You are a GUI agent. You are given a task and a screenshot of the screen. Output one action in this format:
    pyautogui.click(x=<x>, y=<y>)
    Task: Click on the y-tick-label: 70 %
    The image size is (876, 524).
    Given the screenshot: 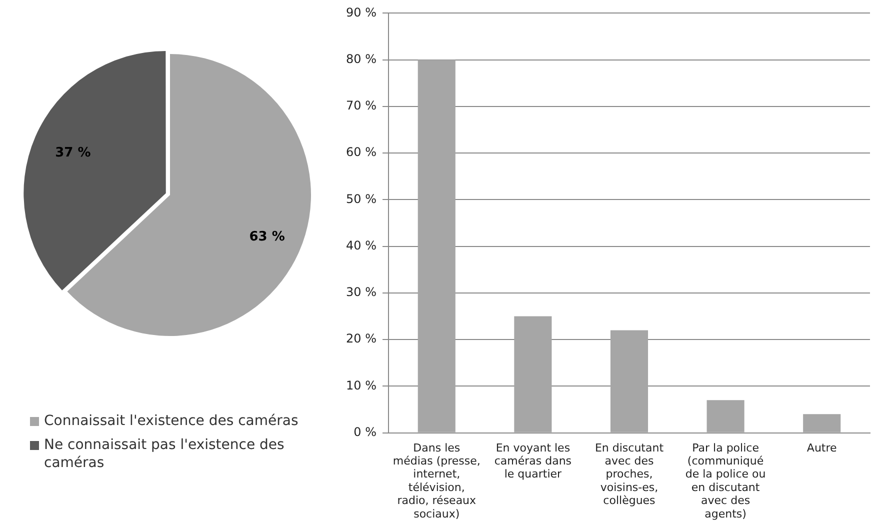 What is the action you would take?
    pyautogui.click(x=361, y=105)
    